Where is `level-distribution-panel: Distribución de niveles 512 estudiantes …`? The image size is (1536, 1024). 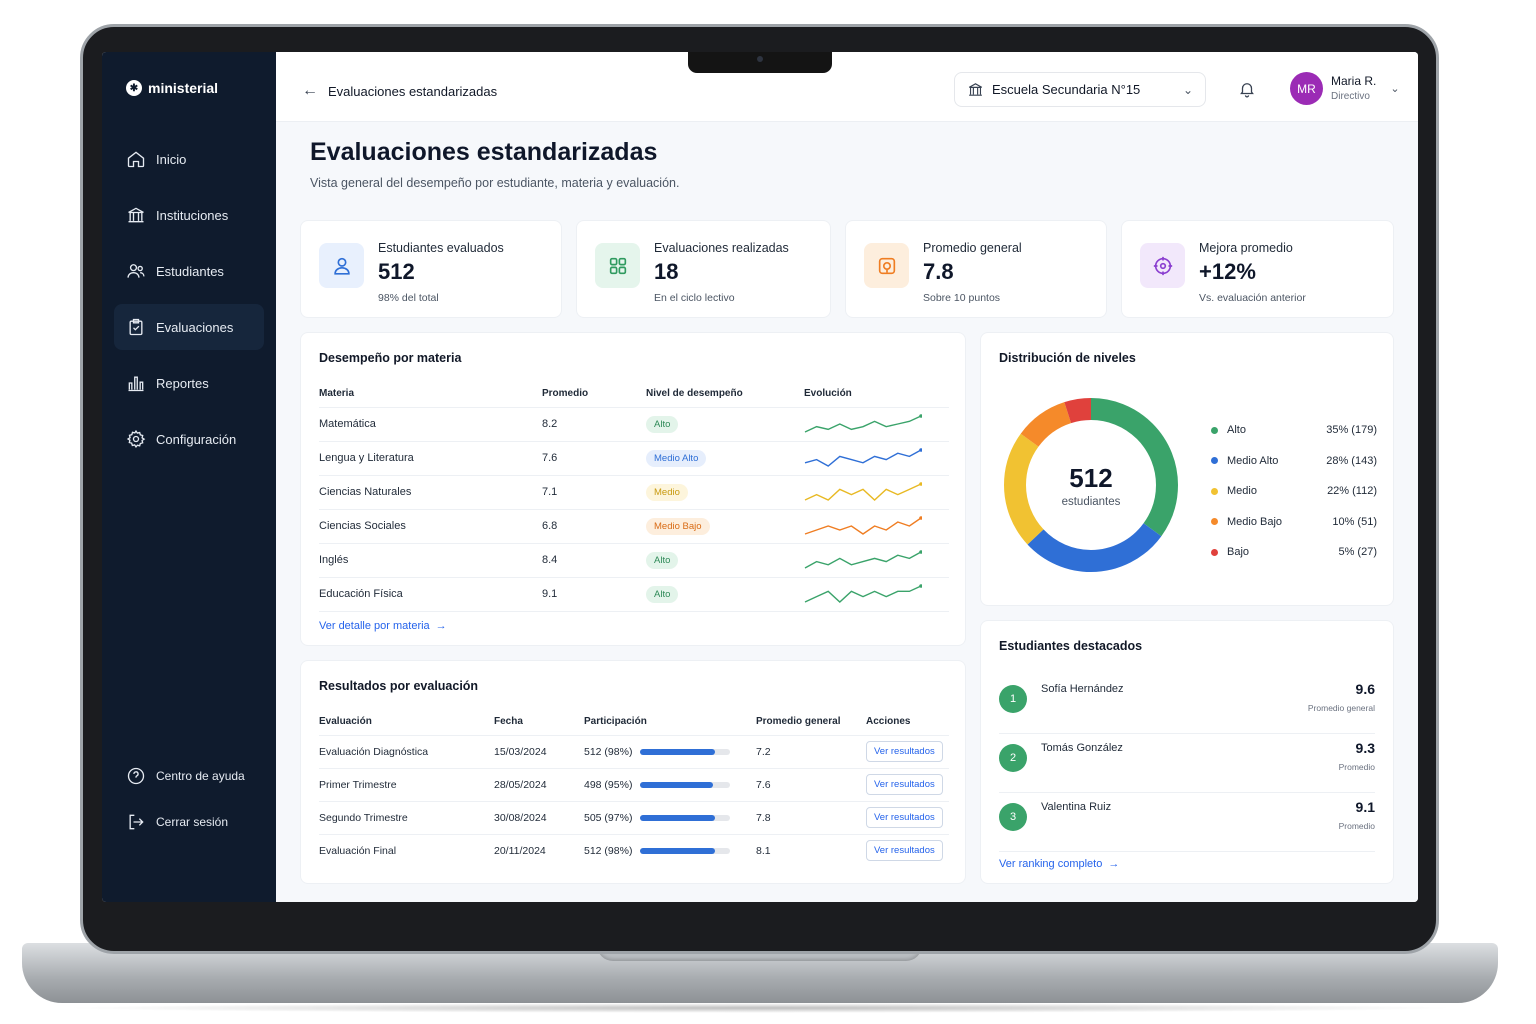 level-distribution-panel: Distribución de niveles 512 estudiantes … is located at coordinates (1187, 469).